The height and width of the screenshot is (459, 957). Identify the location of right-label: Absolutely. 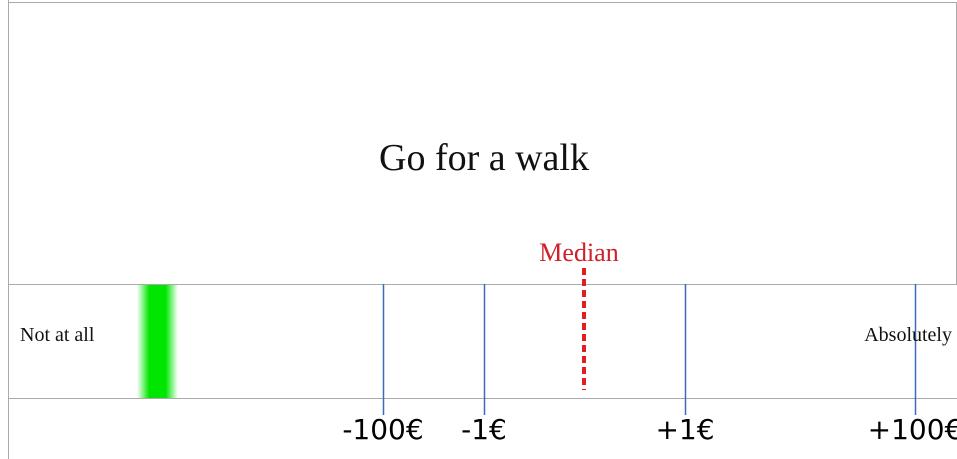
(908, 335).